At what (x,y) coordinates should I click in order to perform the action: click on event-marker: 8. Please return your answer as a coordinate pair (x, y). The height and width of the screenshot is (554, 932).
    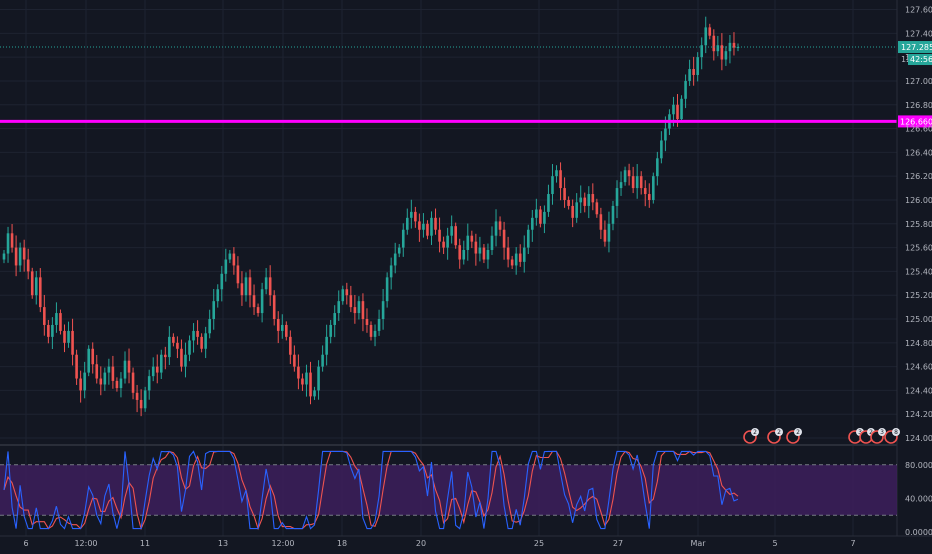
    Looking at the image, I should click on (892, 436).